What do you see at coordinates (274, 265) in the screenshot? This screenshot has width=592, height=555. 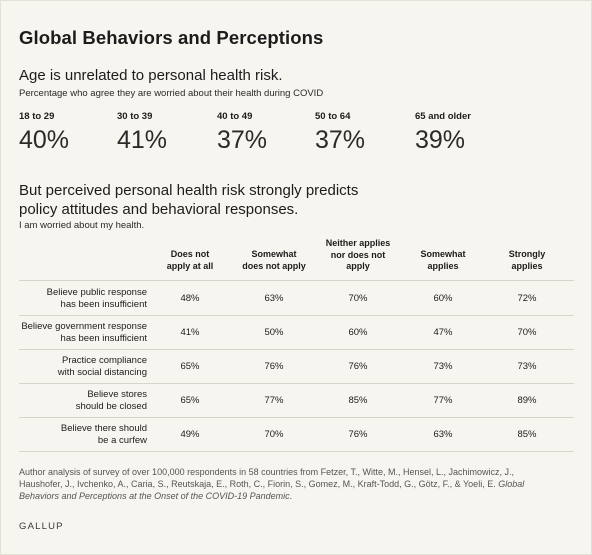 I see `column-header-line: does not apply` at bounding box center [274, 265].